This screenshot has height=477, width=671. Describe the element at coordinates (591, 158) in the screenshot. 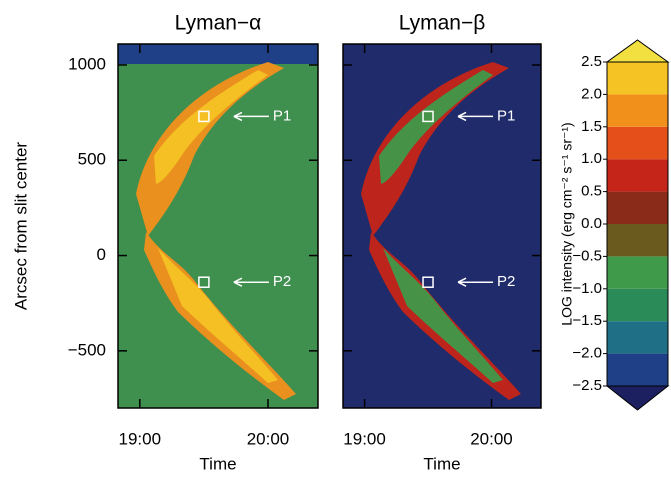

I see `colorbar-tick-label: 1.0` at that location.